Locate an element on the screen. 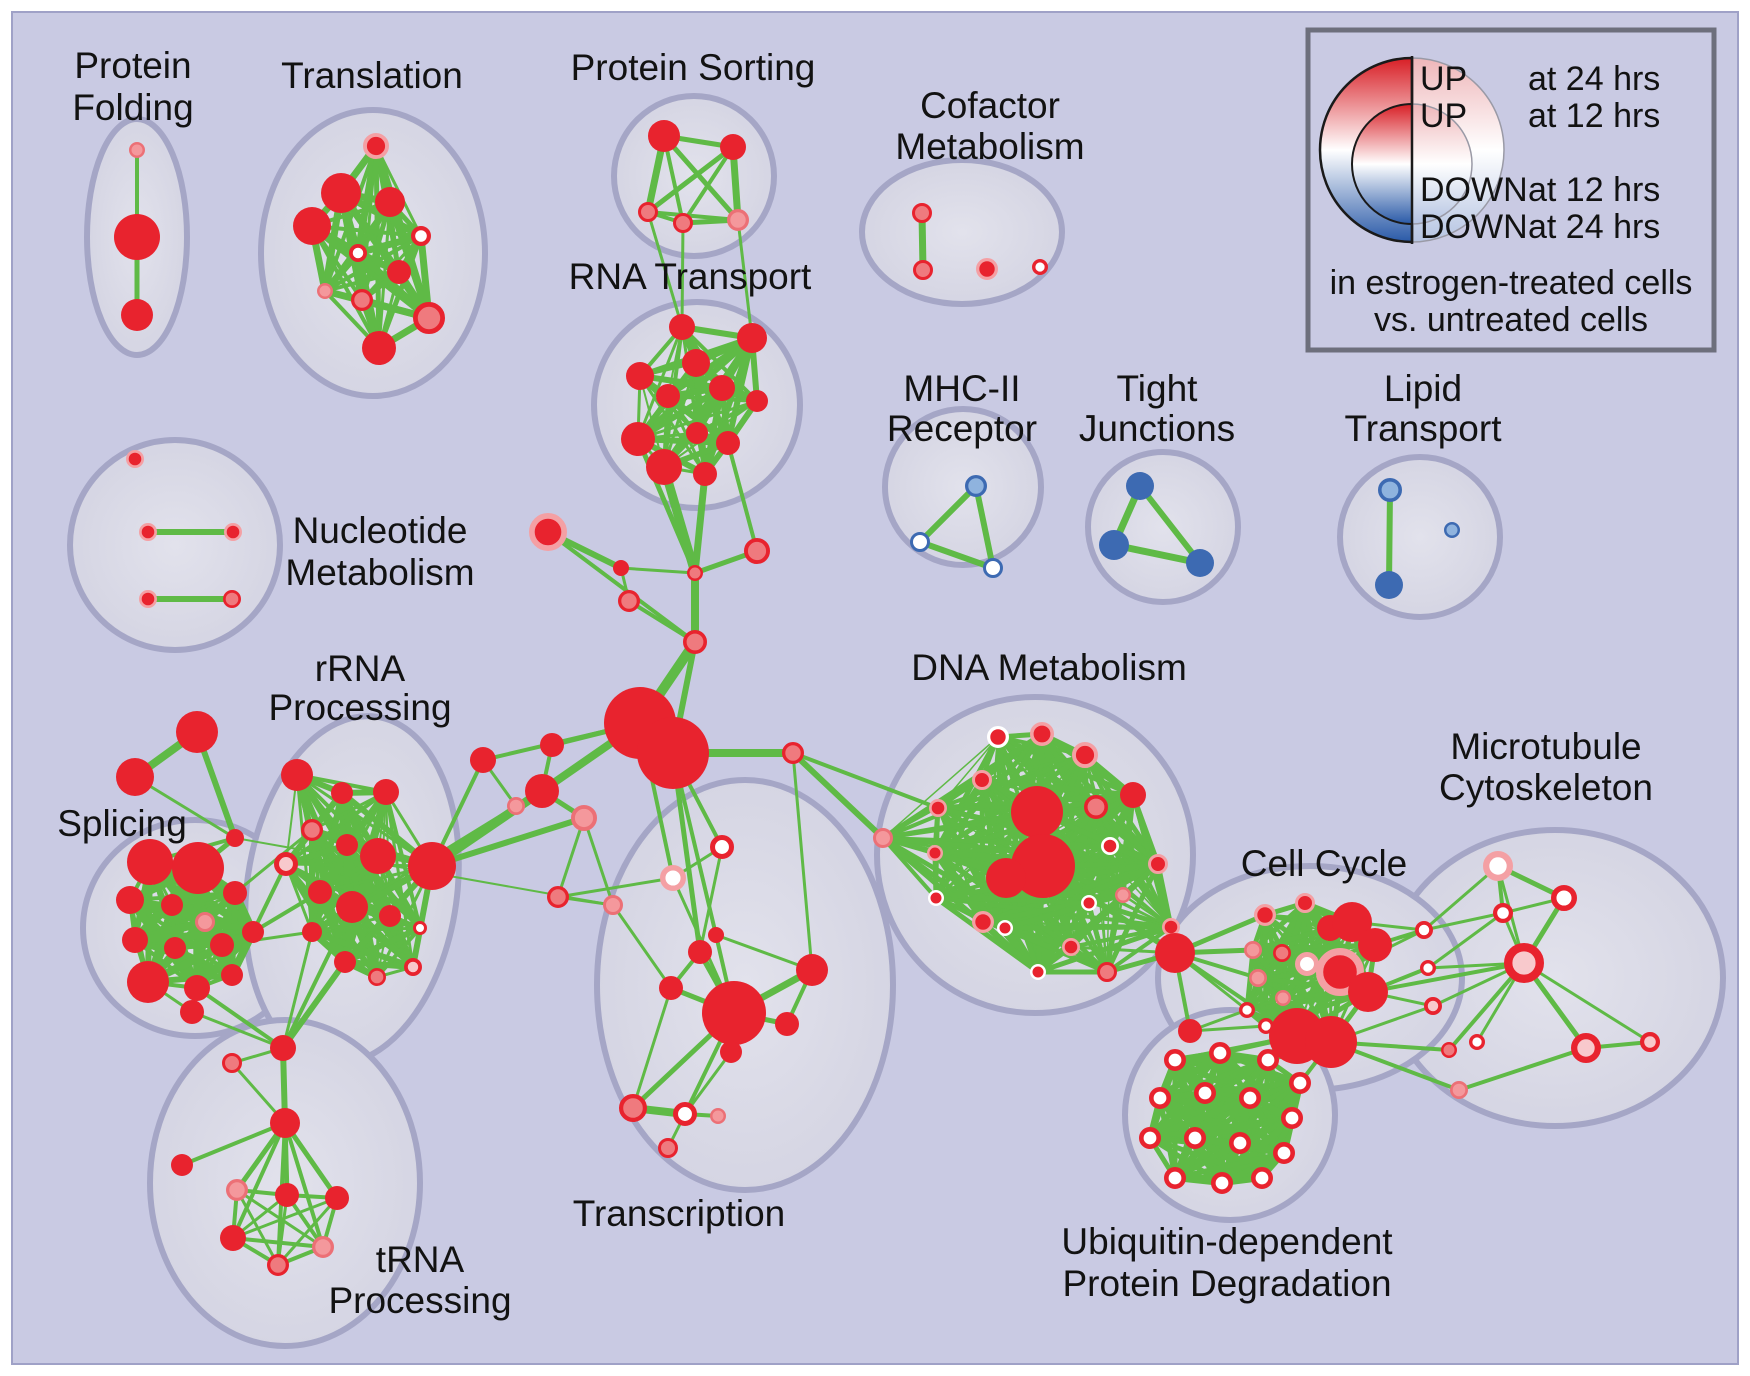 This screenshot has width=1750, height=1376. gene-node-u11 is located at coordinates (1284, 1153).